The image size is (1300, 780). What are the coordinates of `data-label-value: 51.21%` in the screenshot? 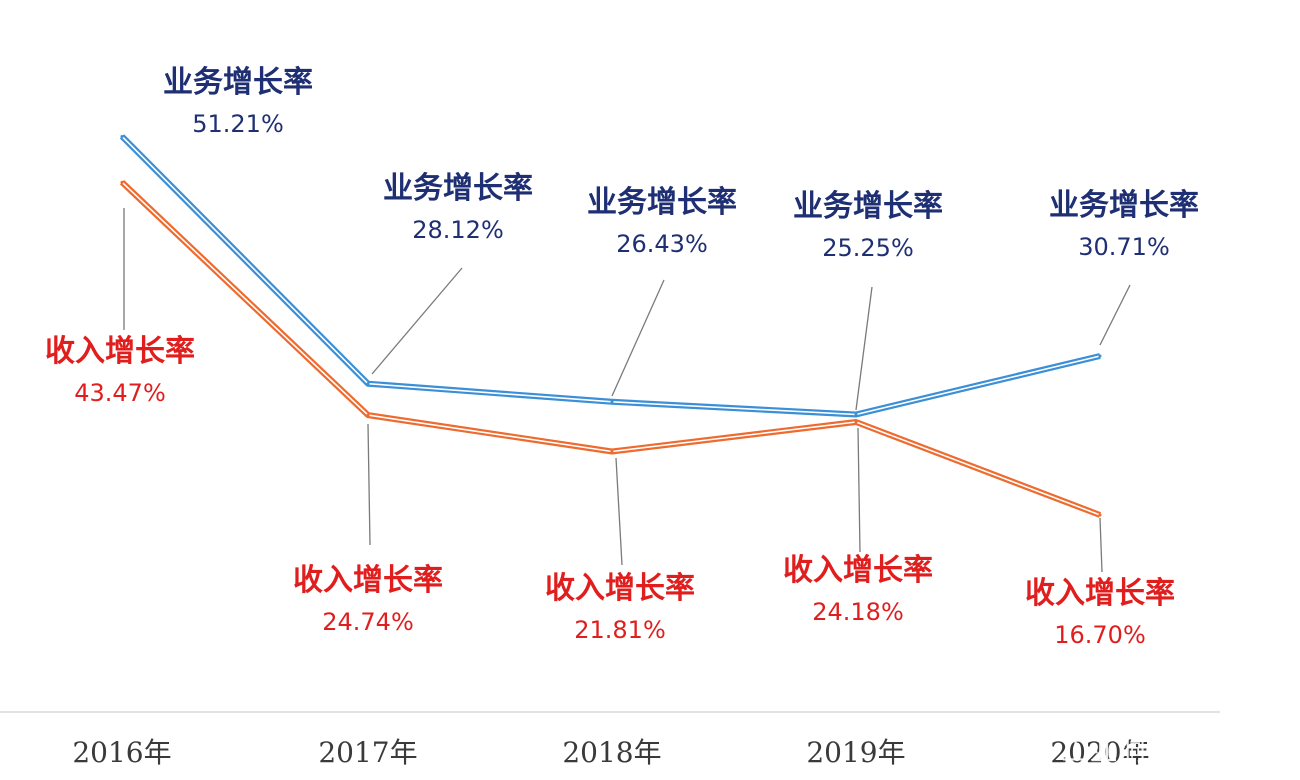 It's located at (238, 124).